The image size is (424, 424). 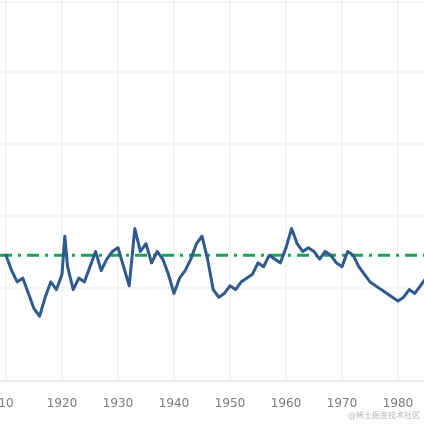 I want to click on x-tick-label: 1950, so click(x=230, y=403).